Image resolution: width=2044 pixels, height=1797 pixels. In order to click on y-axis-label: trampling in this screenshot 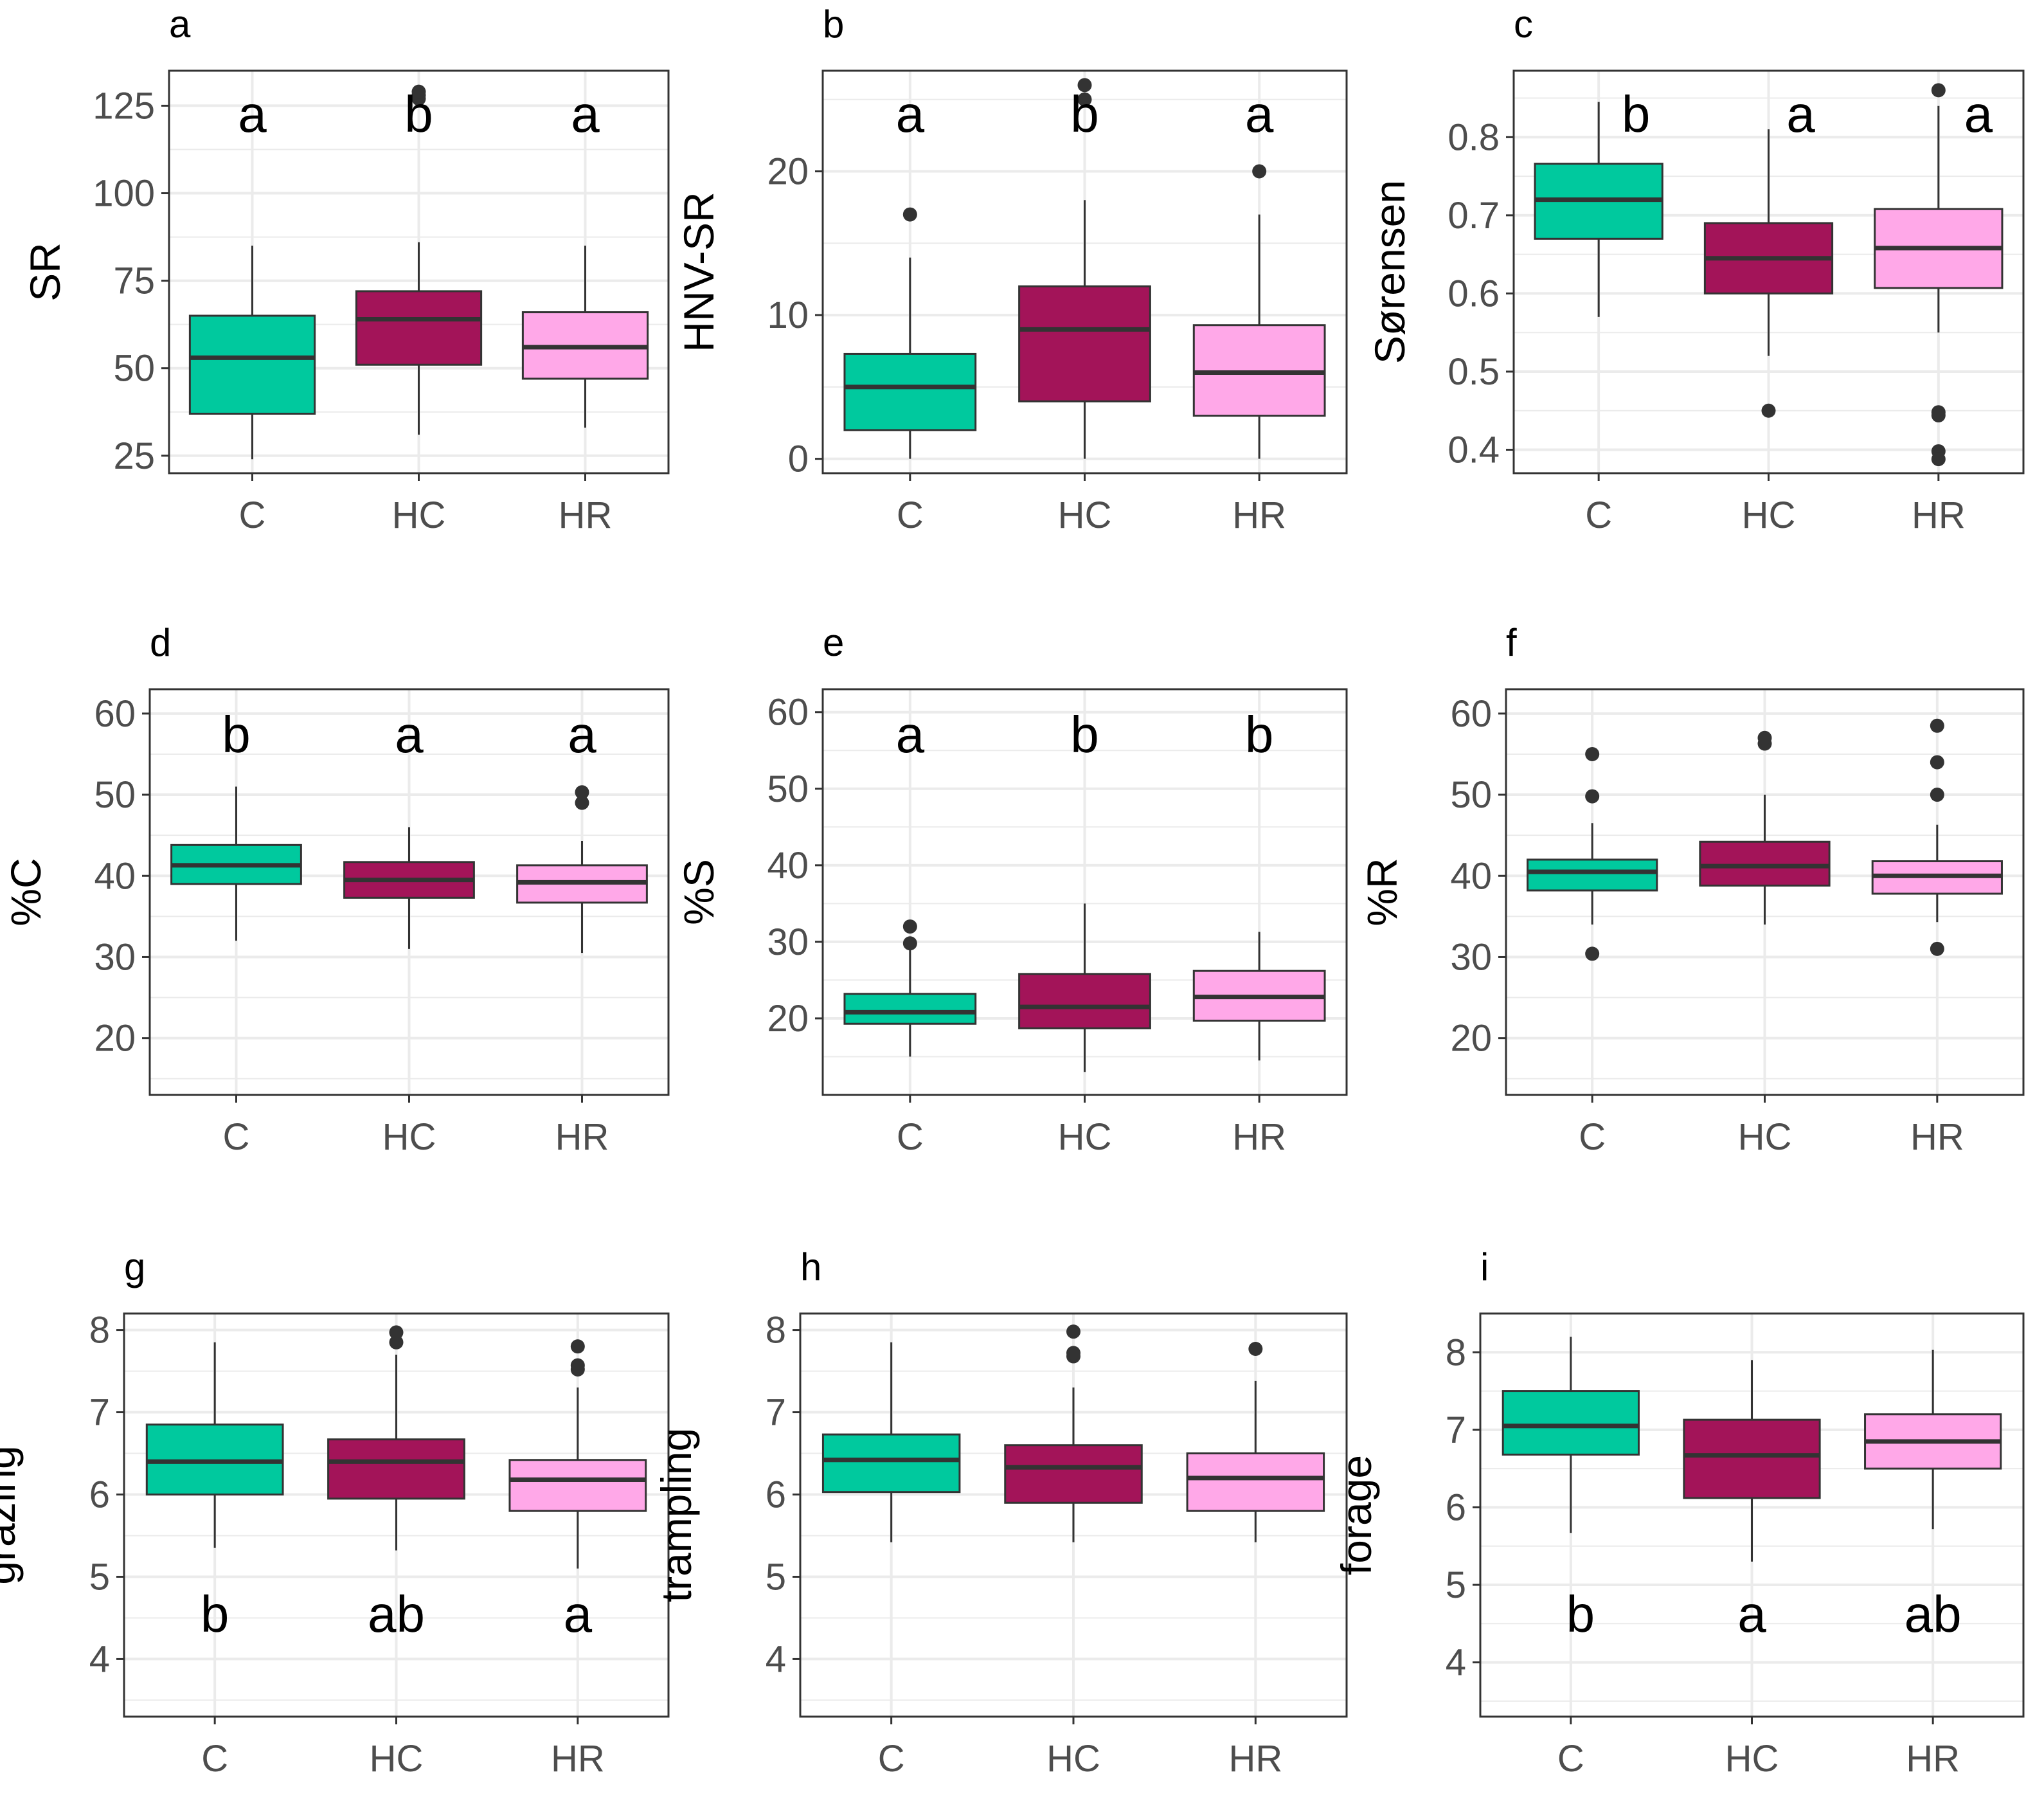, I will do `click(676, 1515)`.